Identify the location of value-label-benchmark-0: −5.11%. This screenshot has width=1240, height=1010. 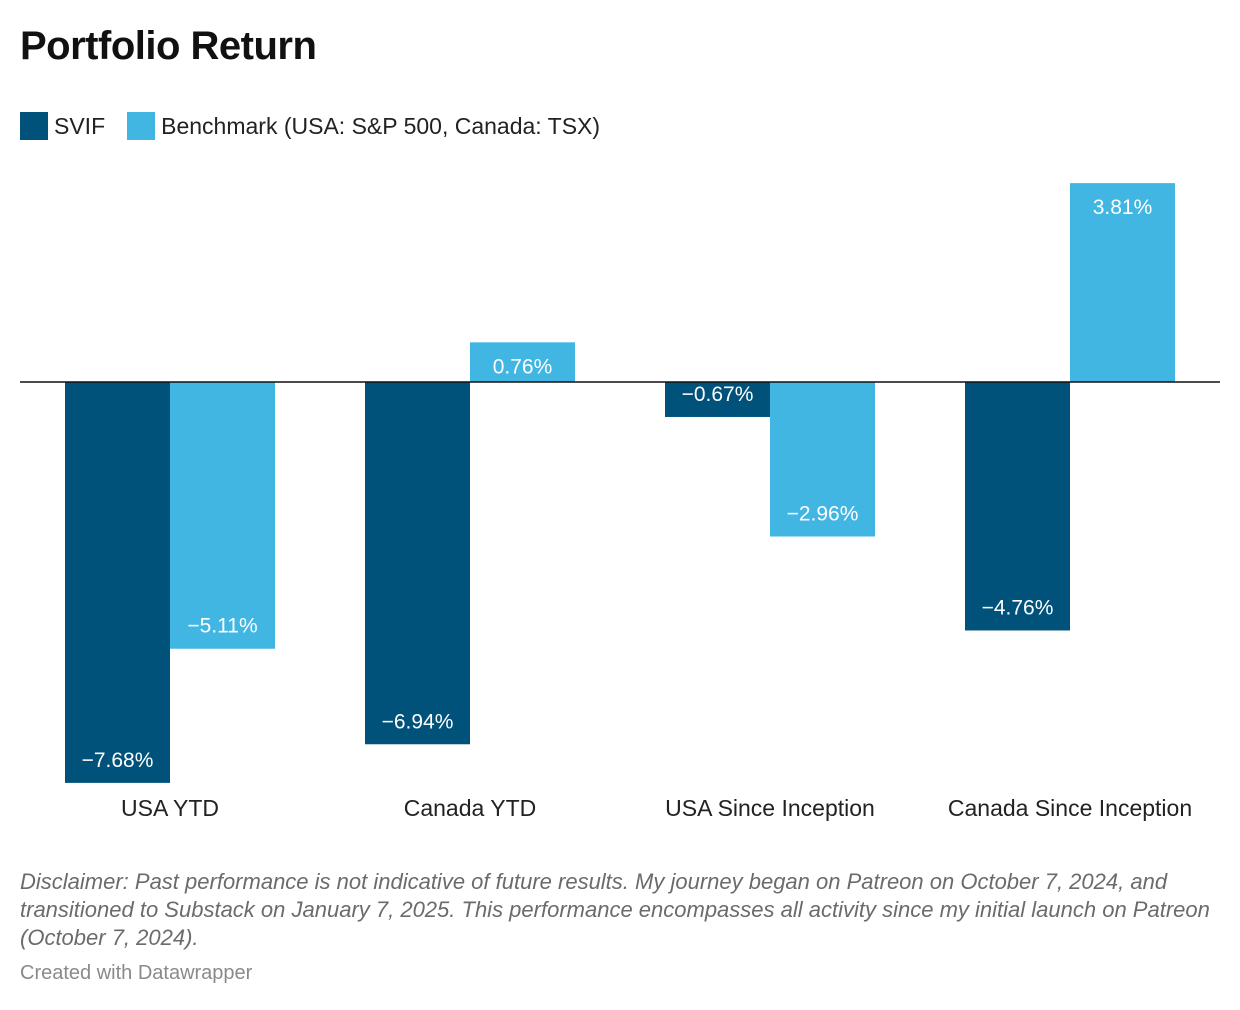
(222, 626).